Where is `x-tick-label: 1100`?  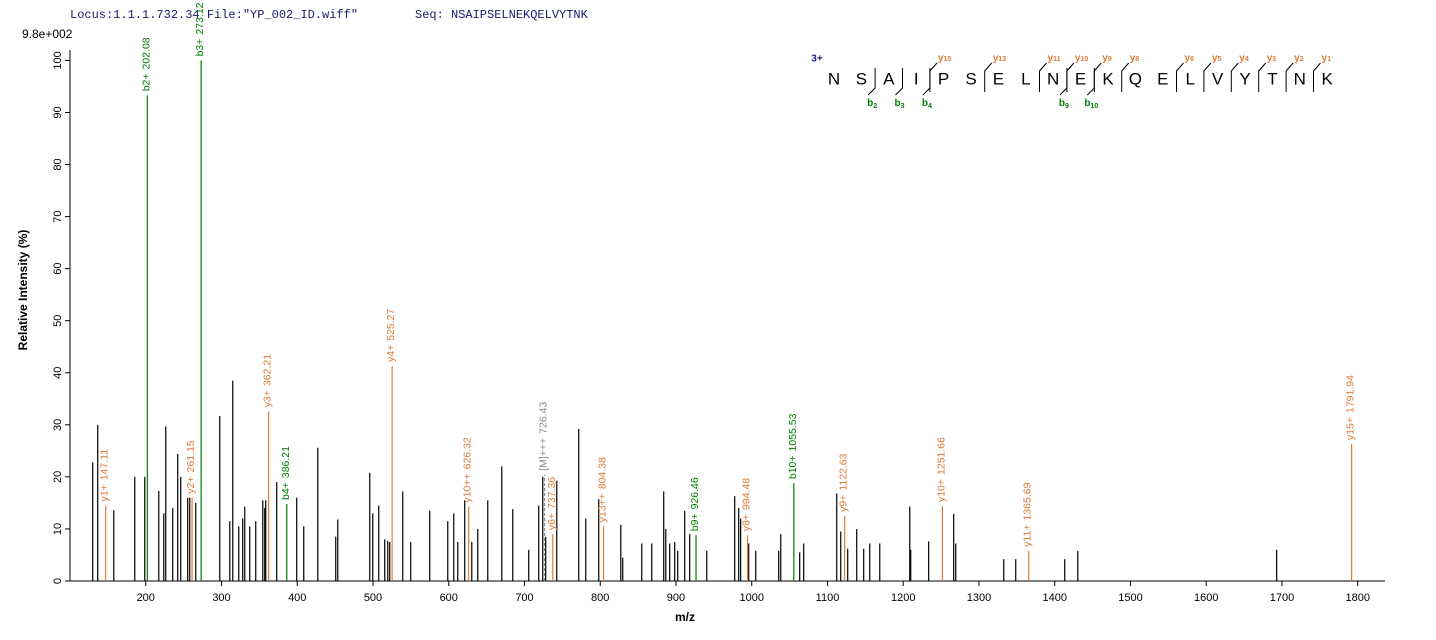 x-tick-label: 1100 is located at coordinates (828, 598).